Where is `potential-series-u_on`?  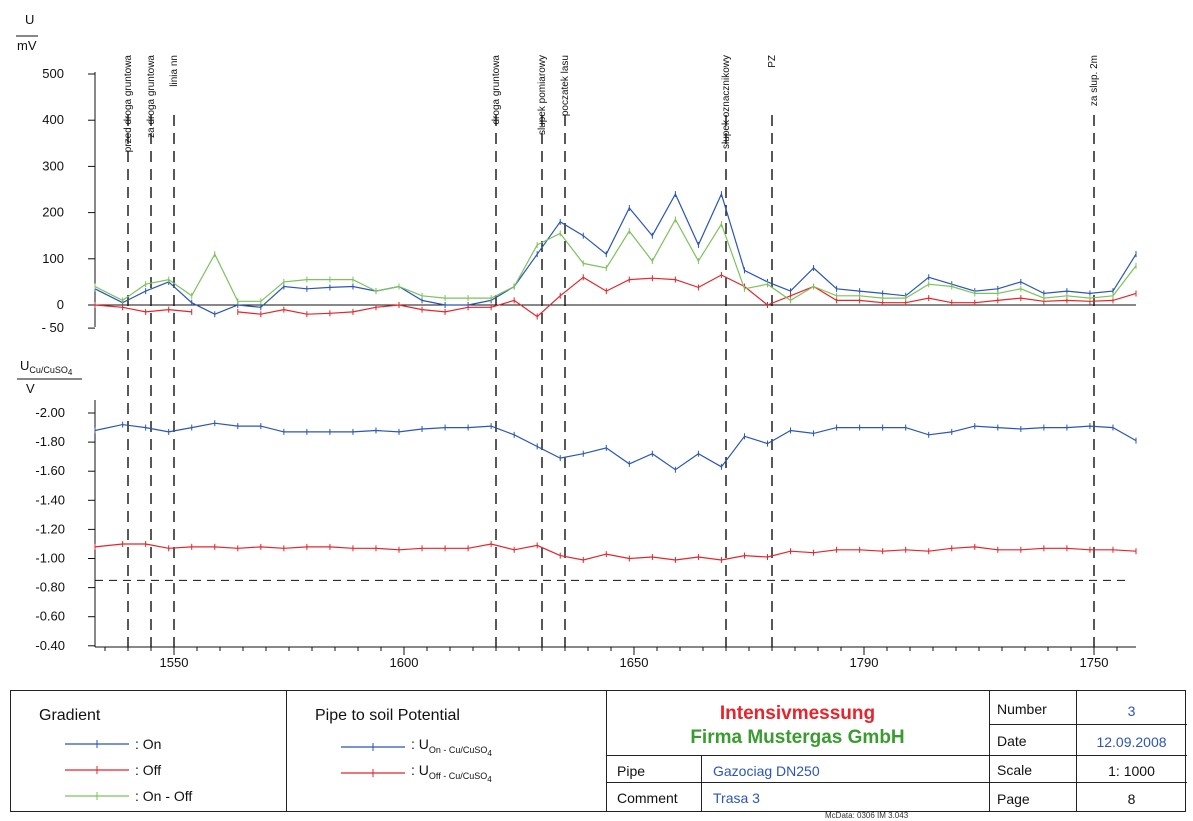 potential-series-u_on is located at coordinates (615, 446).